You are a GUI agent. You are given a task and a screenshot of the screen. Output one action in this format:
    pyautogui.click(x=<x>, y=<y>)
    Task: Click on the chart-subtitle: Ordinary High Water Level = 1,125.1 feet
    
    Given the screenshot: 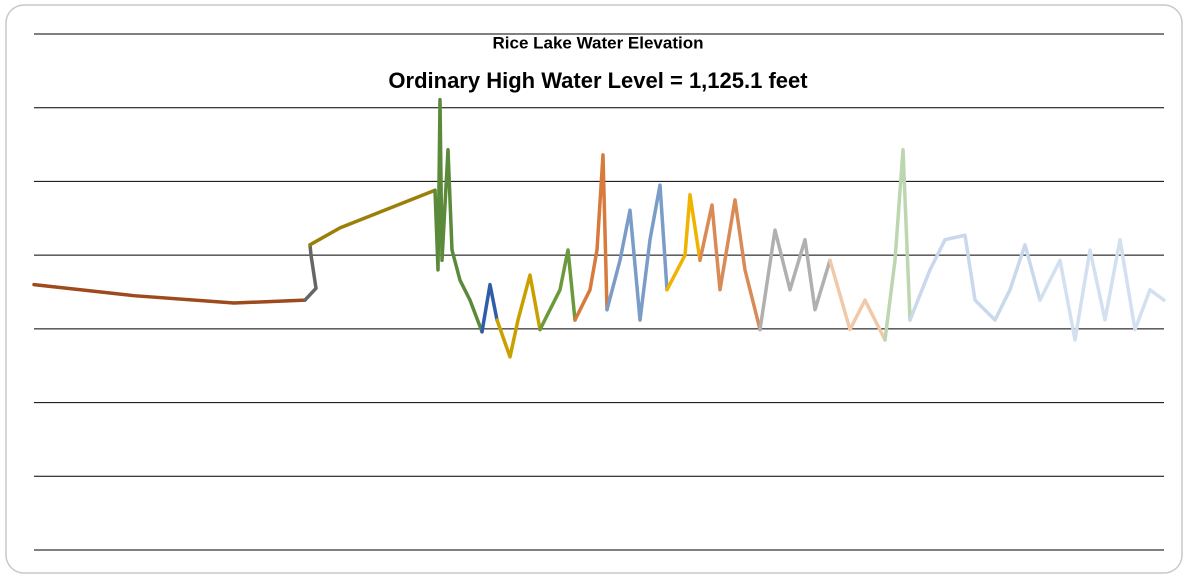 What is the action you would take?
    pyautogui.click(x=598, y=80)
    